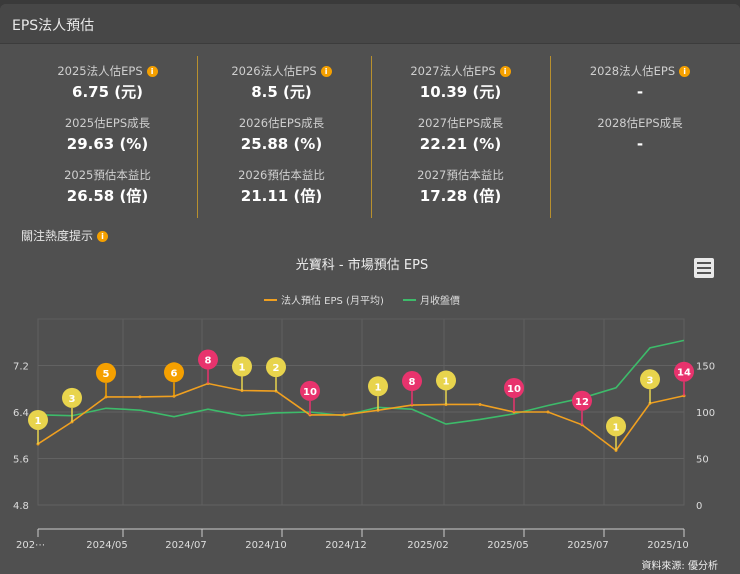  I want to click on y-right-tick: 100, so click(705, 413).